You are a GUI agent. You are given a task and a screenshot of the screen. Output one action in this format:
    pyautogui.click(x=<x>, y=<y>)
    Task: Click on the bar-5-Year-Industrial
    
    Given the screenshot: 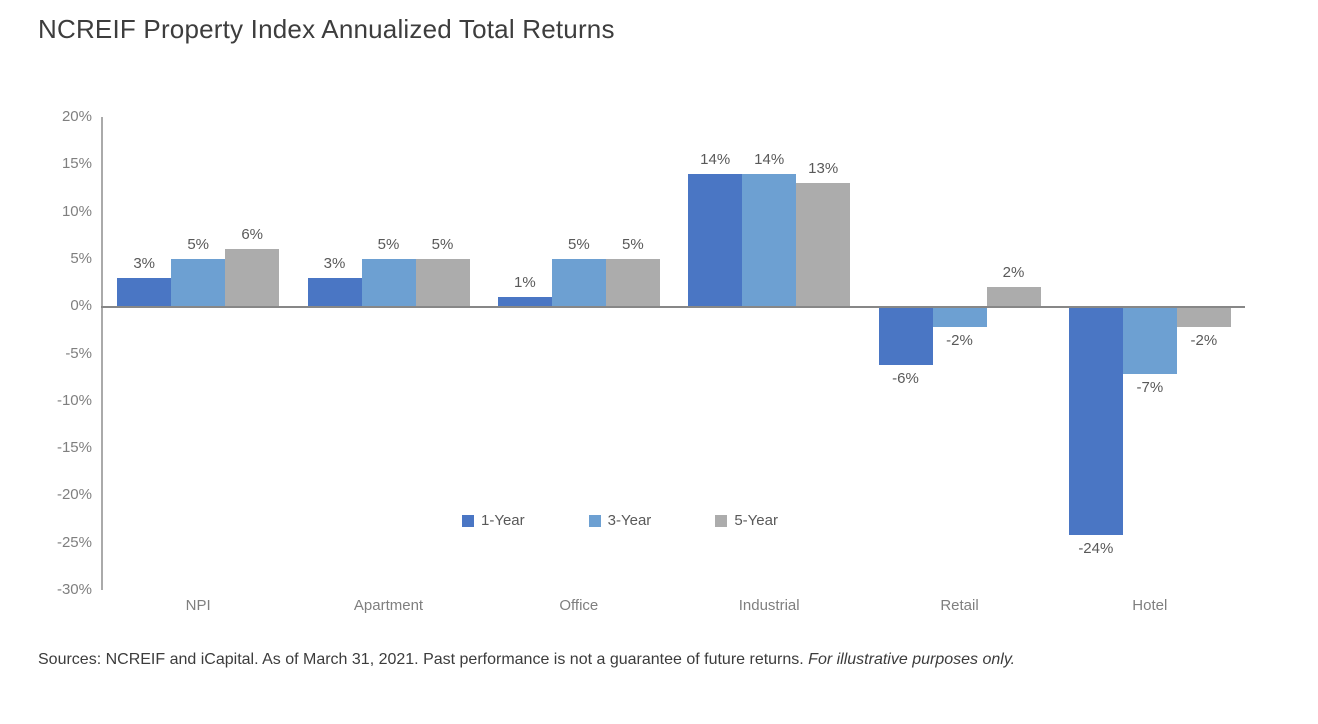 What is the action you would take?
    pyautogui.click(x=823, y=245)
    